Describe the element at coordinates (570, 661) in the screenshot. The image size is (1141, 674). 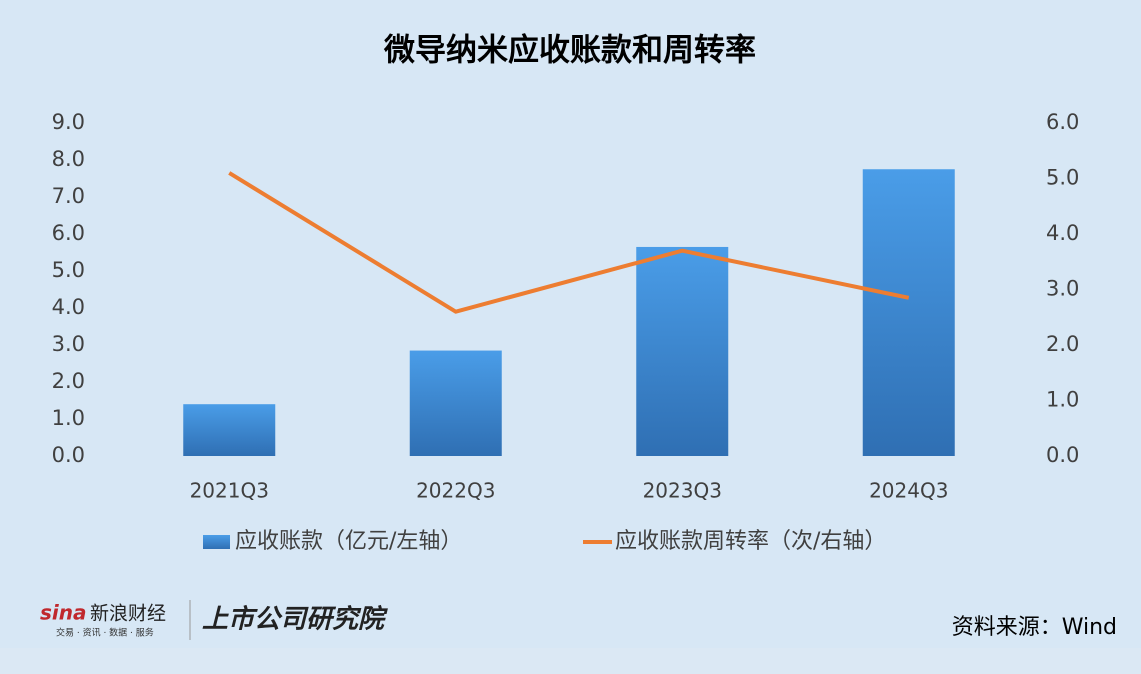
I see `footer-band` at that location.